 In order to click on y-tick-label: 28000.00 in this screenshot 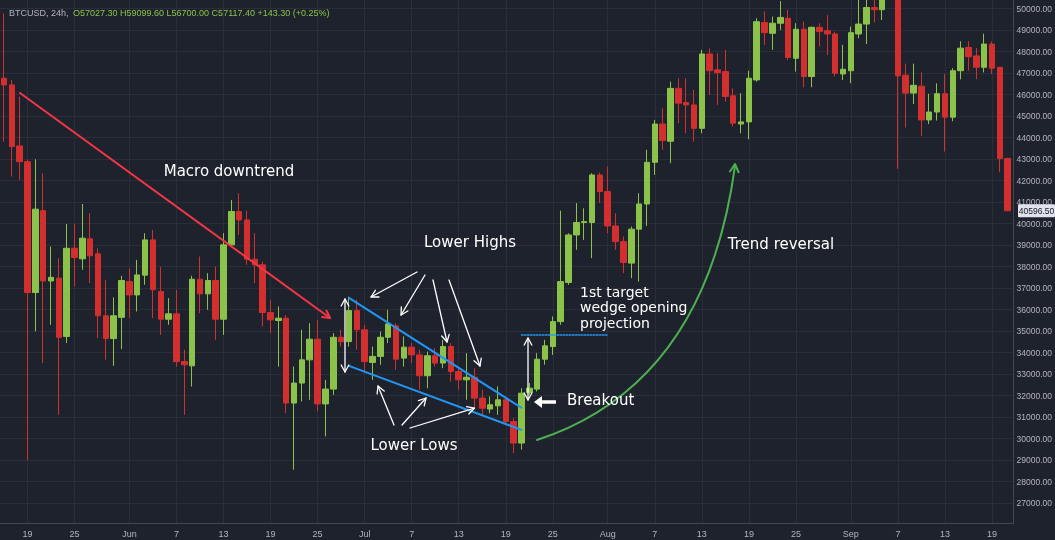, I will do `click(1034, 481)`.